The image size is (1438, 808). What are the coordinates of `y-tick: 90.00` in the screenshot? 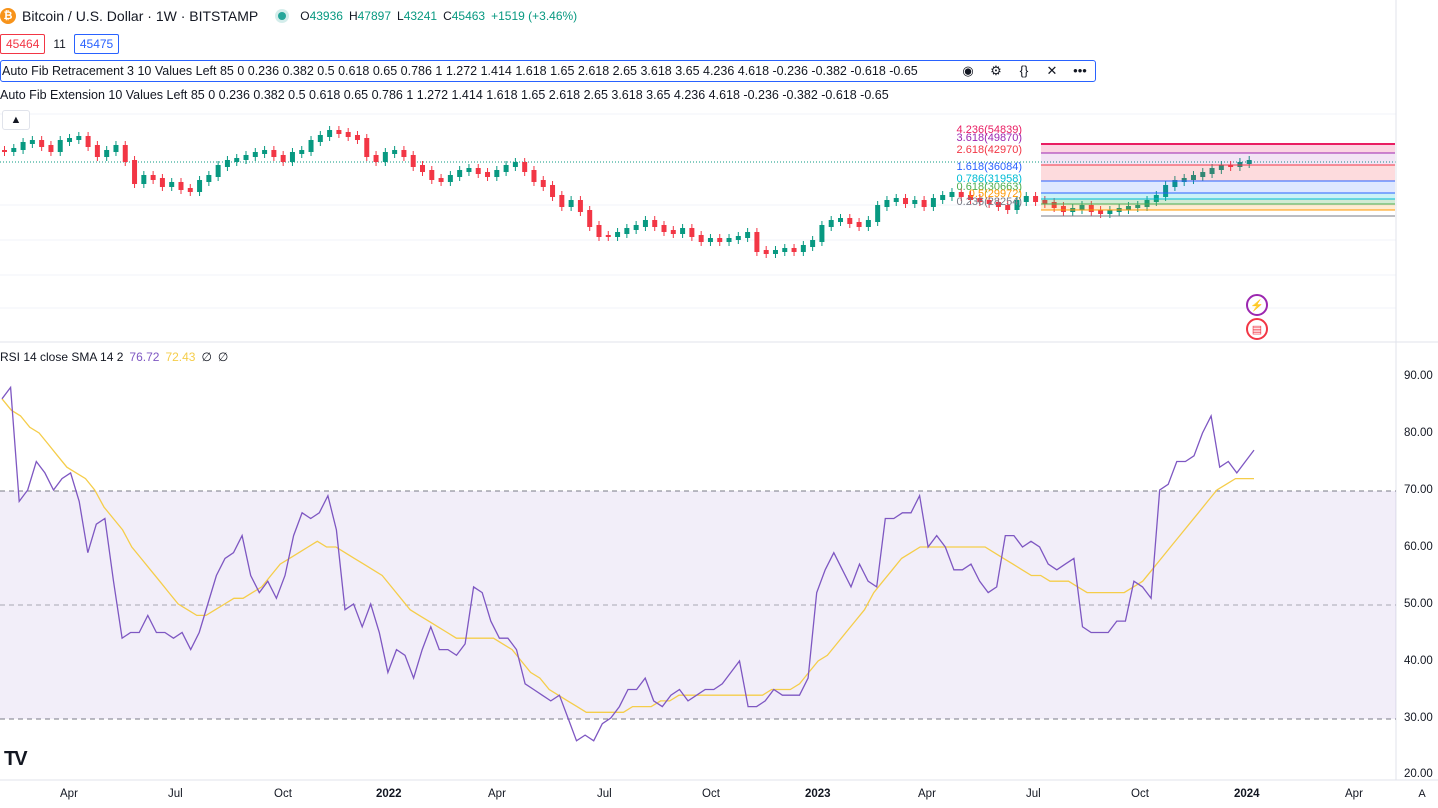 It's located at (1418, 376).